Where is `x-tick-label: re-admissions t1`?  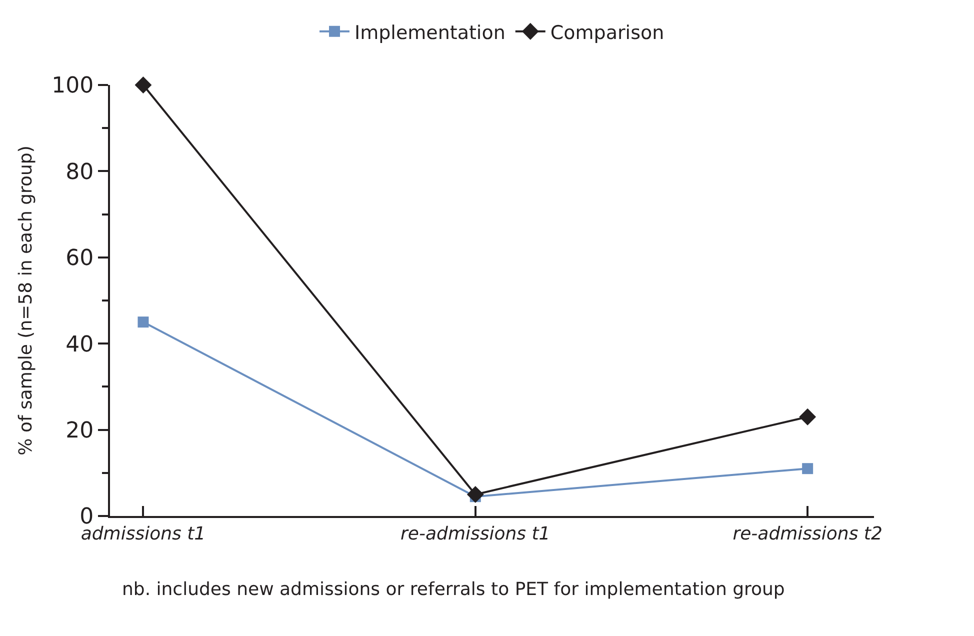
x-tick-label: re-admissions t1 is located at coordinates (475, 534).